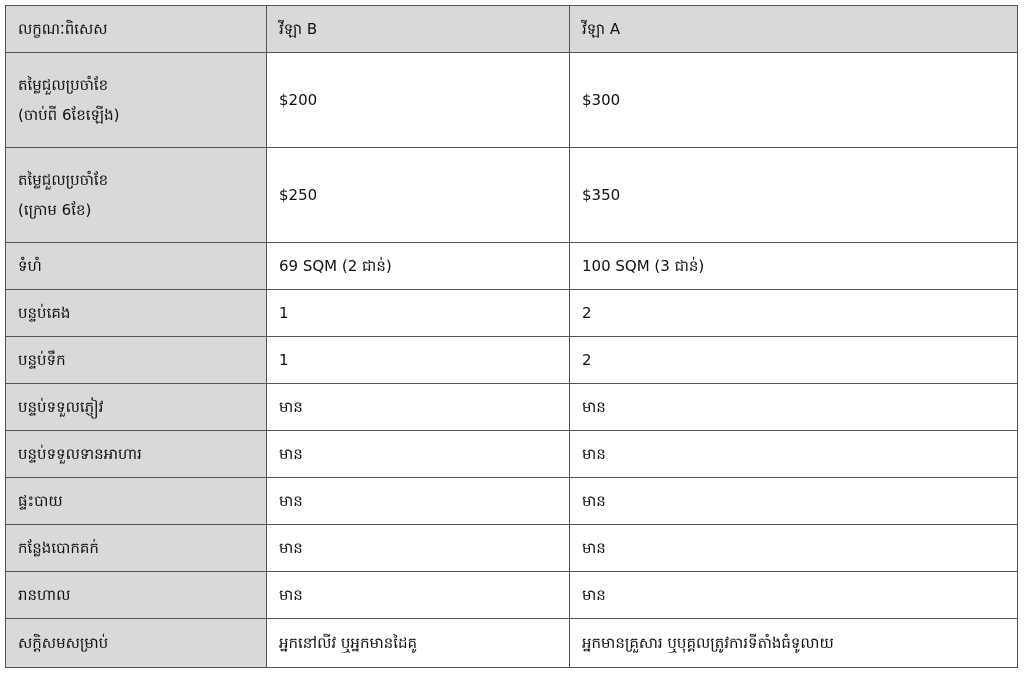 This screenshot has height=682, width=1024. What do you see at coordinates (69, 115) in the screenshot?
I see `feature-label: (ចាប់ពី 6ខែឡើង)` at bounding box center [69, 115].